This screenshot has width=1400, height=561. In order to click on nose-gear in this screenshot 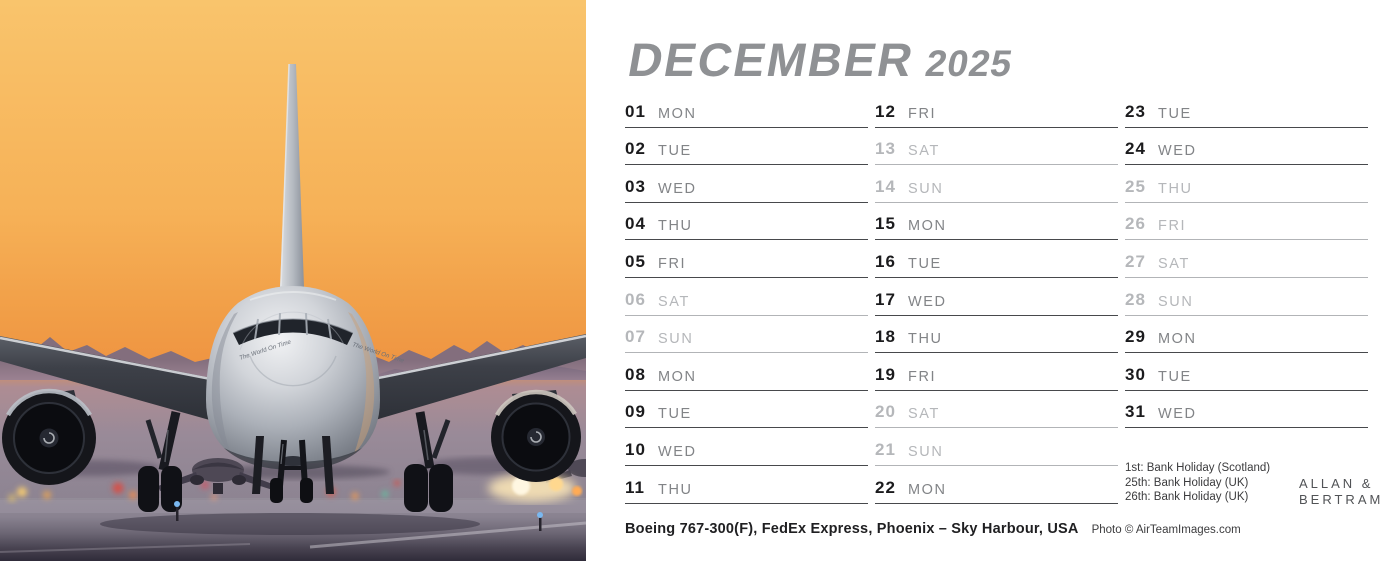, I will do `click(293, 469)`.